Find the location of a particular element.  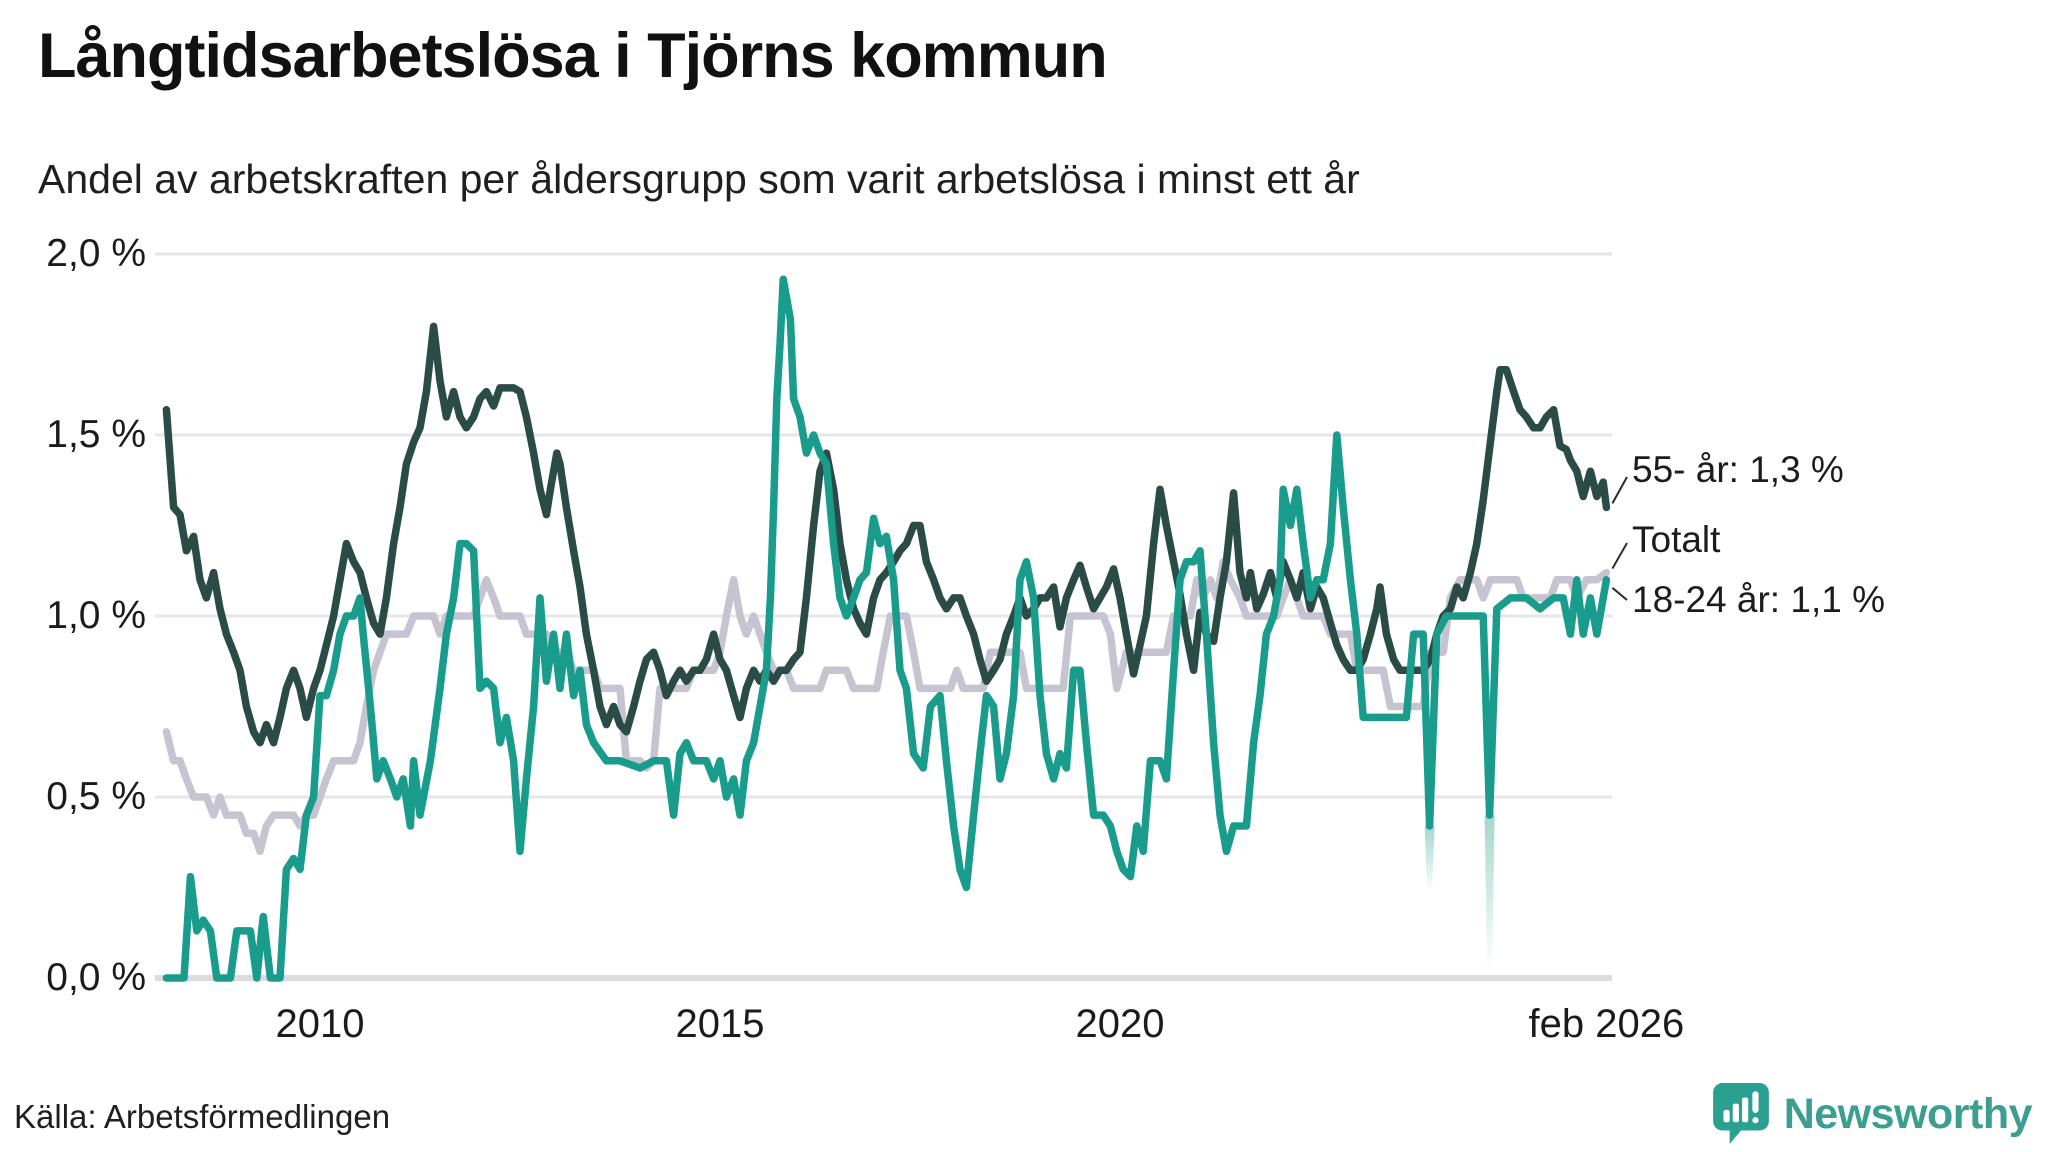

x-tick-label: 2020 is located at coordinates (1120, 1024).